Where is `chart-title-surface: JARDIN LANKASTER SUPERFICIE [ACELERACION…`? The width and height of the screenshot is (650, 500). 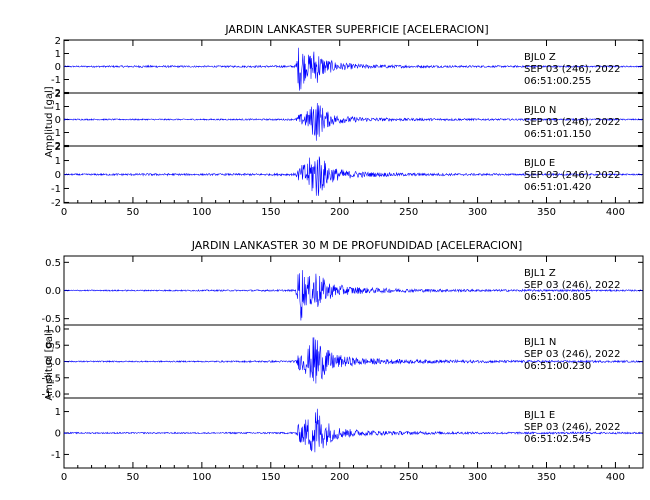 chart-title-surface: JARDIN LANKASTER SUPERFICIE [ACELERACION… is located at coordinates (356, 29).